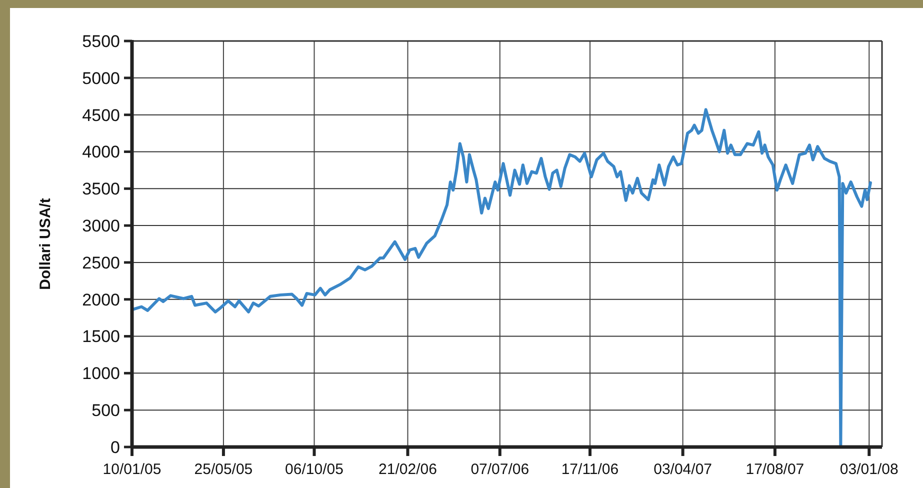  Describe the element at coordinates (223, 469) in the screenshot. I see `x-tick-label: 25/05/05` at that location.